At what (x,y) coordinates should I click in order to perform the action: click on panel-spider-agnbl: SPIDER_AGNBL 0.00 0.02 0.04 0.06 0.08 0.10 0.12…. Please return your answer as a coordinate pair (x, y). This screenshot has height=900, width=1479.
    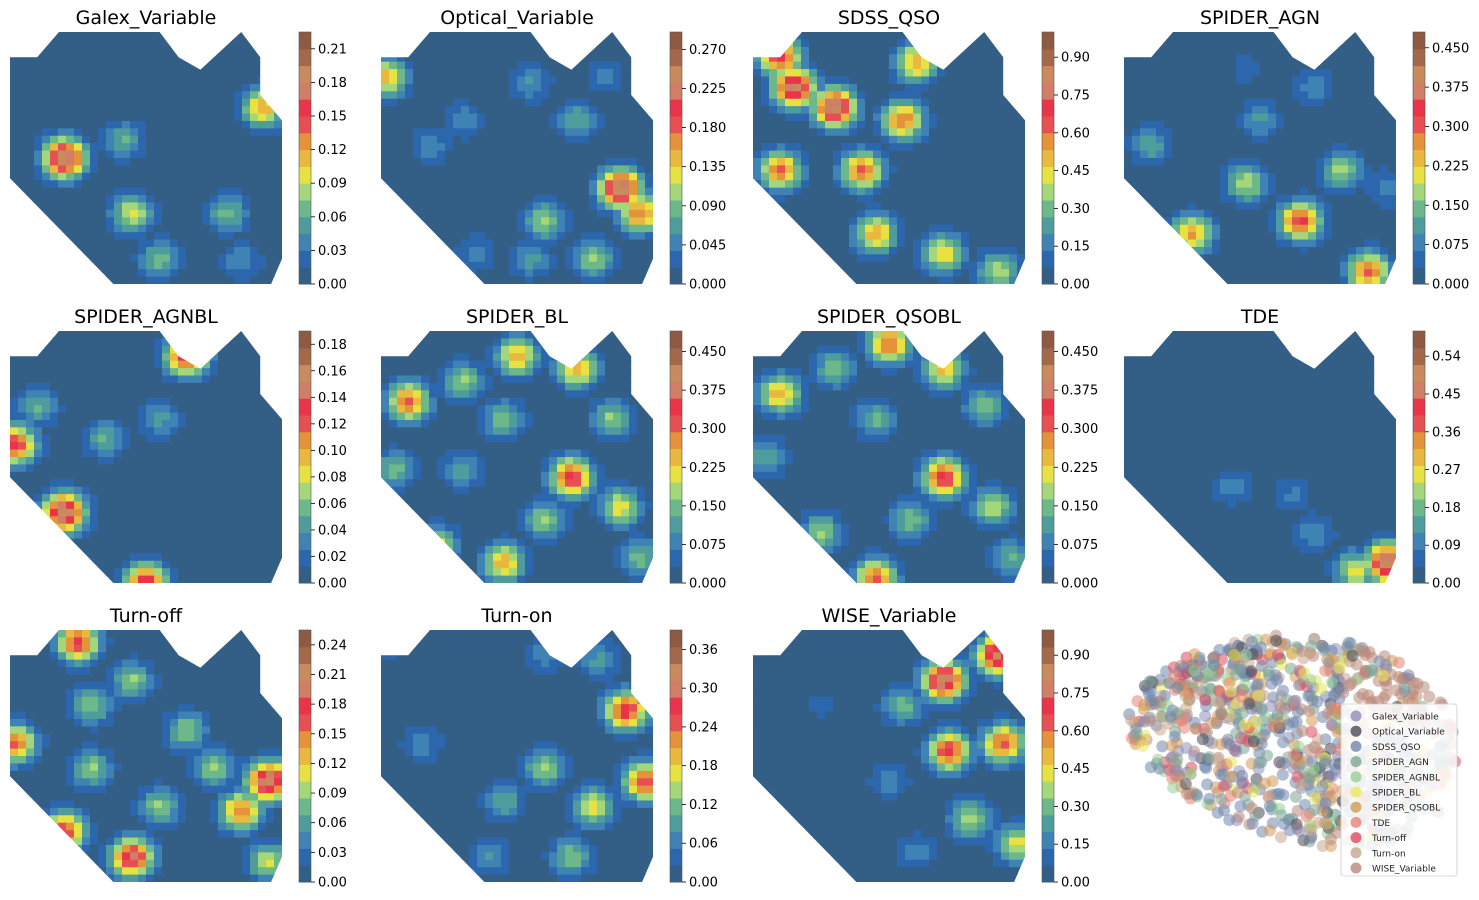
    Looking at the image, I should click on (178, 449).